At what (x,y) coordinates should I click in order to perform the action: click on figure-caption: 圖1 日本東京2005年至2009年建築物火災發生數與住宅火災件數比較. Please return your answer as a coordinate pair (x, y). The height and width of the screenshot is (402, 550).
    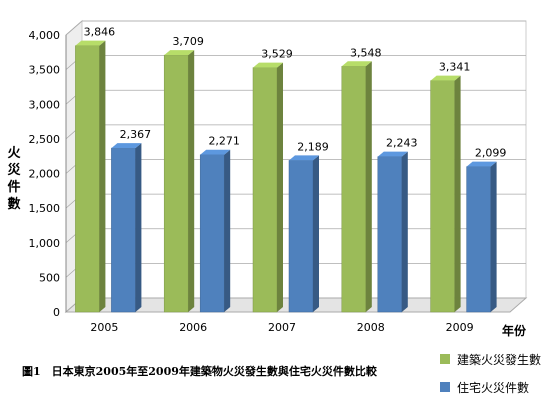
    Looking at the image, I should click on (199, 371).